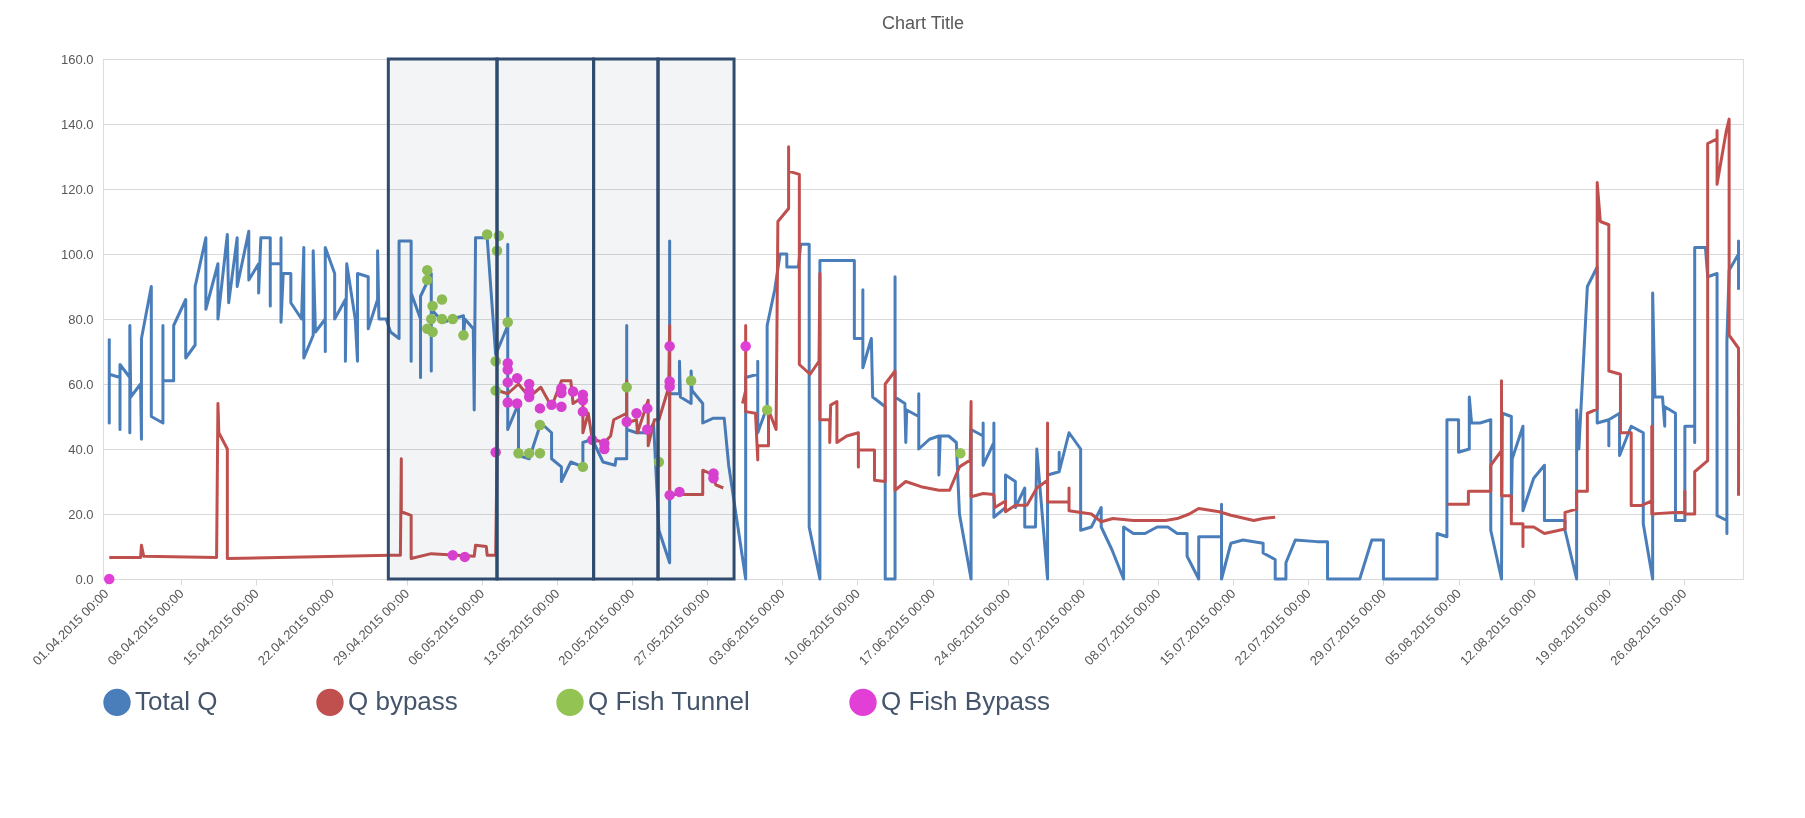 The height and width of the screenshot is (818, 1805). I want to click on chart-title: Chart Title, so click(923, 23).